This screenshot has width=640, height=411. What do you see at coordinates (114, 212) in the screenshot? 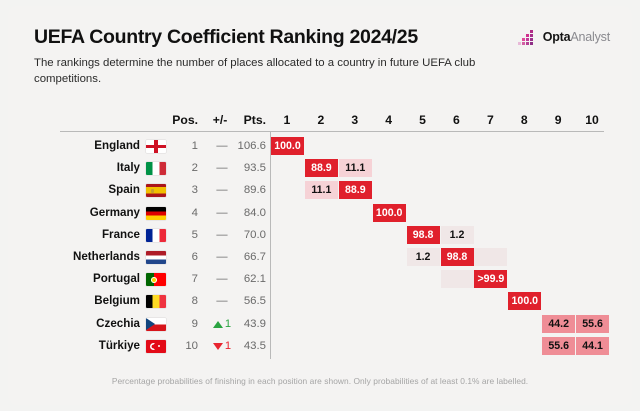
I see `country-name: Germany` at bounding box center [114, 212].